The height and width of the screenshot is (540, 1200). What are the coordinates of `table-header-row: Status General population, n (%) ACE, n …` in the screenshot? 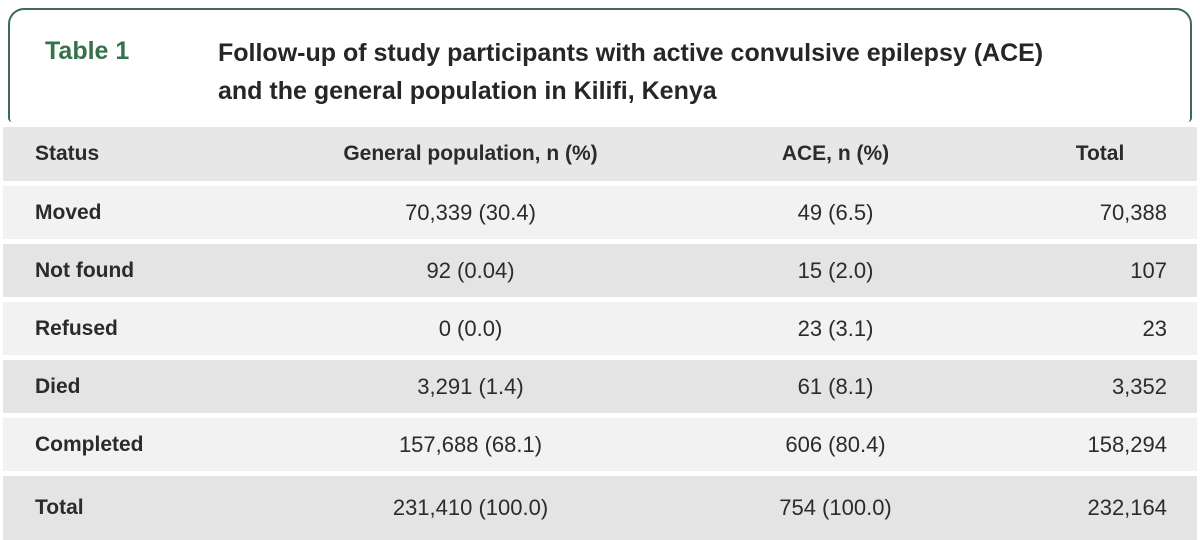 It's located at (600, 154).